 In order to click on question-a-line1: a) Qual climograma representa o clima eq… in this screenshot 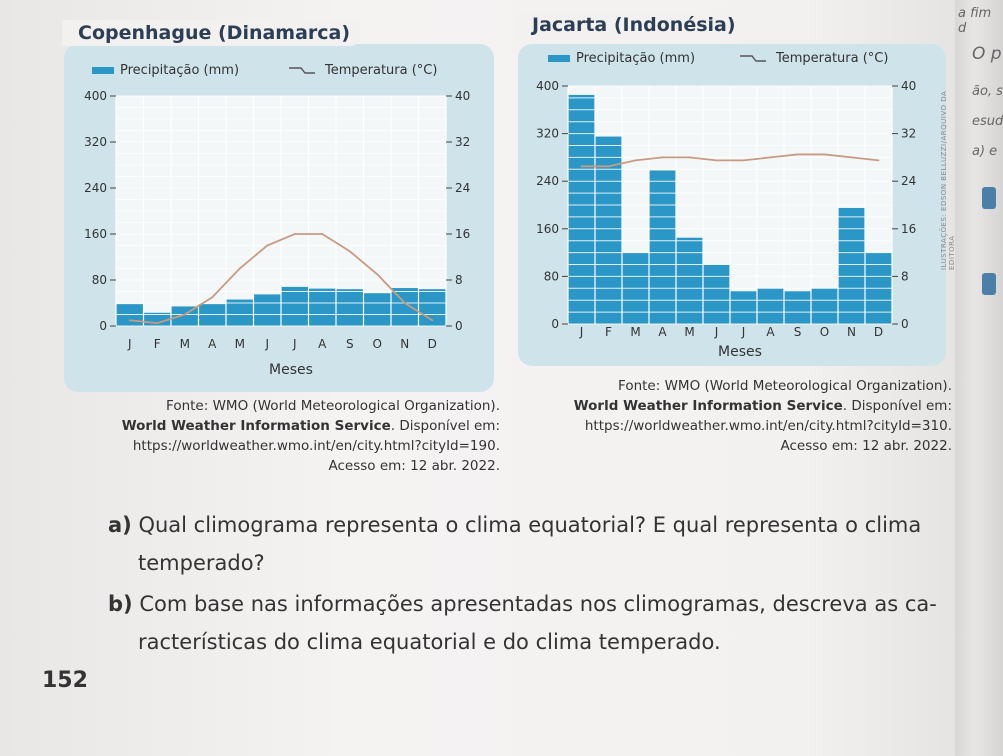, I will do `click(533, 525)`.